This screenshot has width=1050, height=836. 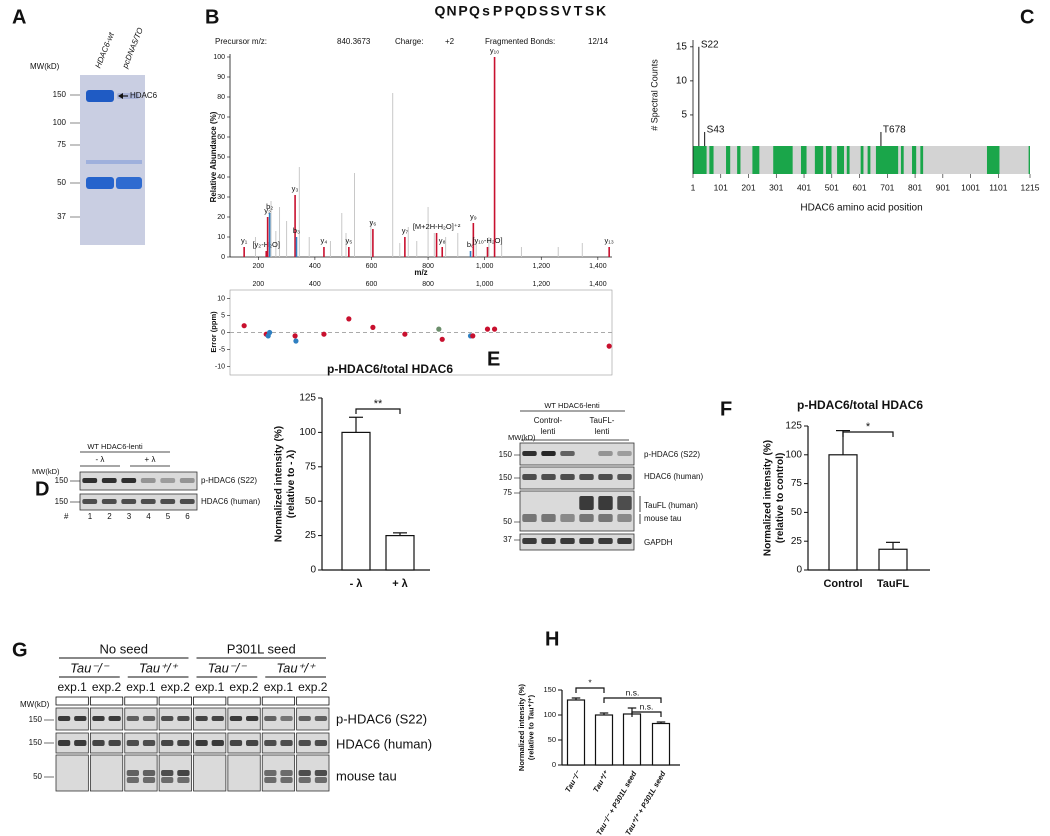 I want to click on peak-label: y₁, so click(x=244, y=240).